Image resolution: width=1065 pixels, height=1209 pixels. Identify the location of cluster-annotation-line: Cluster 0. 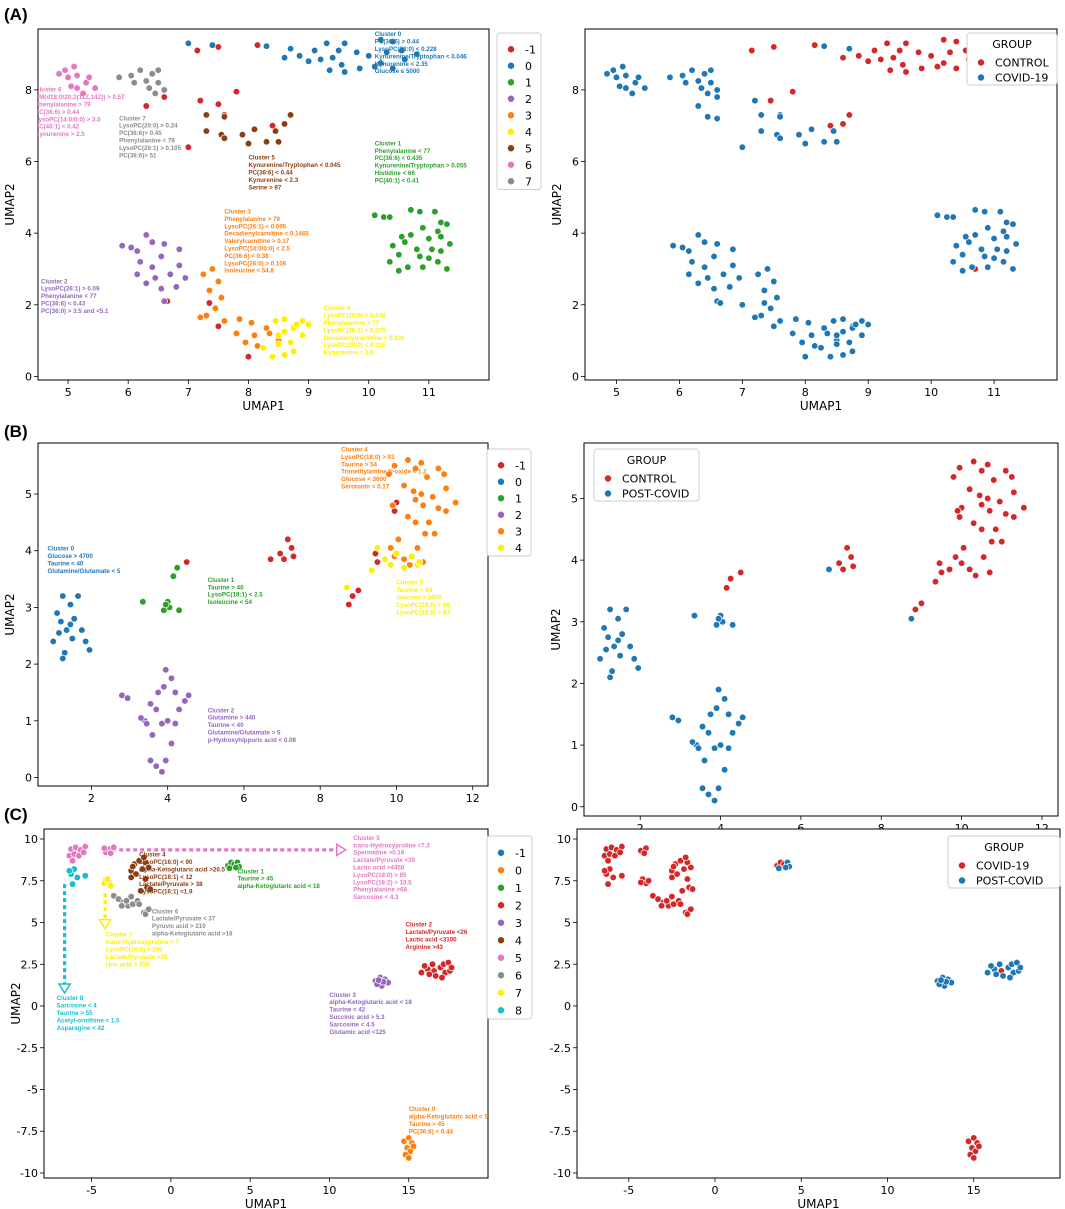
(61, 549).